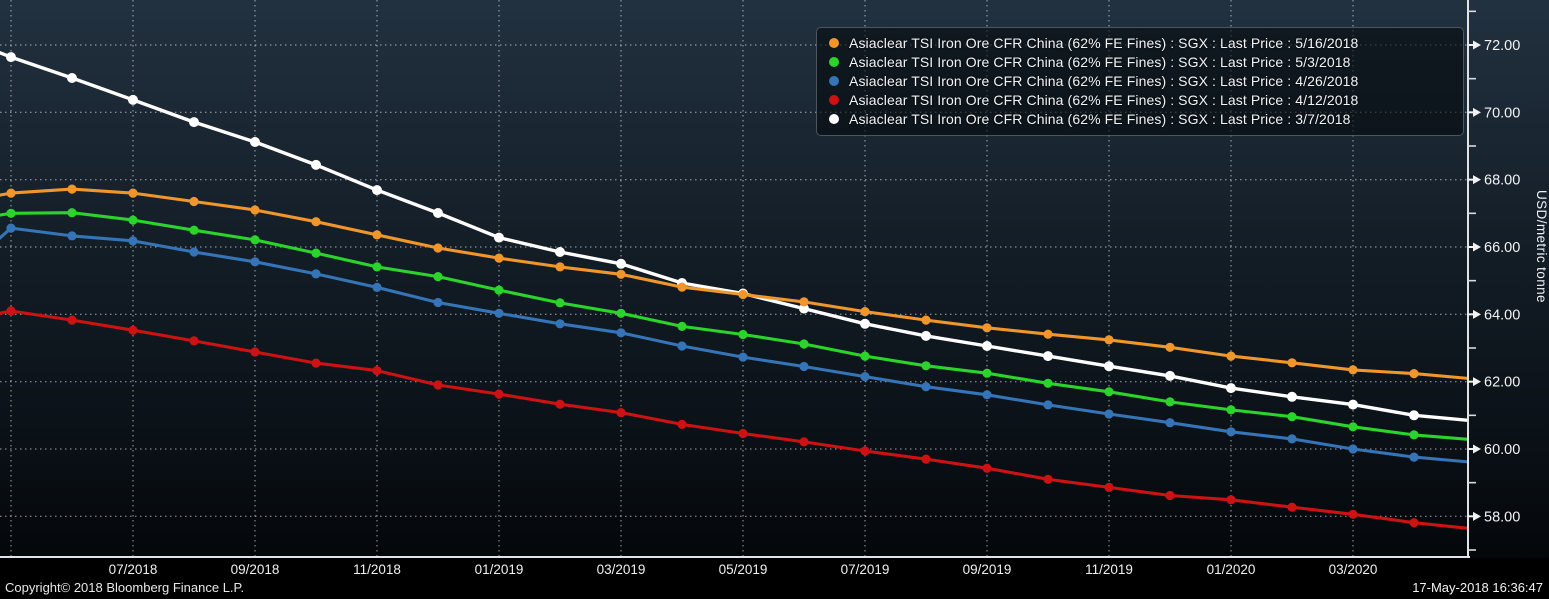 The height and width of the screenshot is (599, 1549). I want to click on copyright-text: Copyright© 2018 Bloomberg Finance L.P., so click(125, 587).